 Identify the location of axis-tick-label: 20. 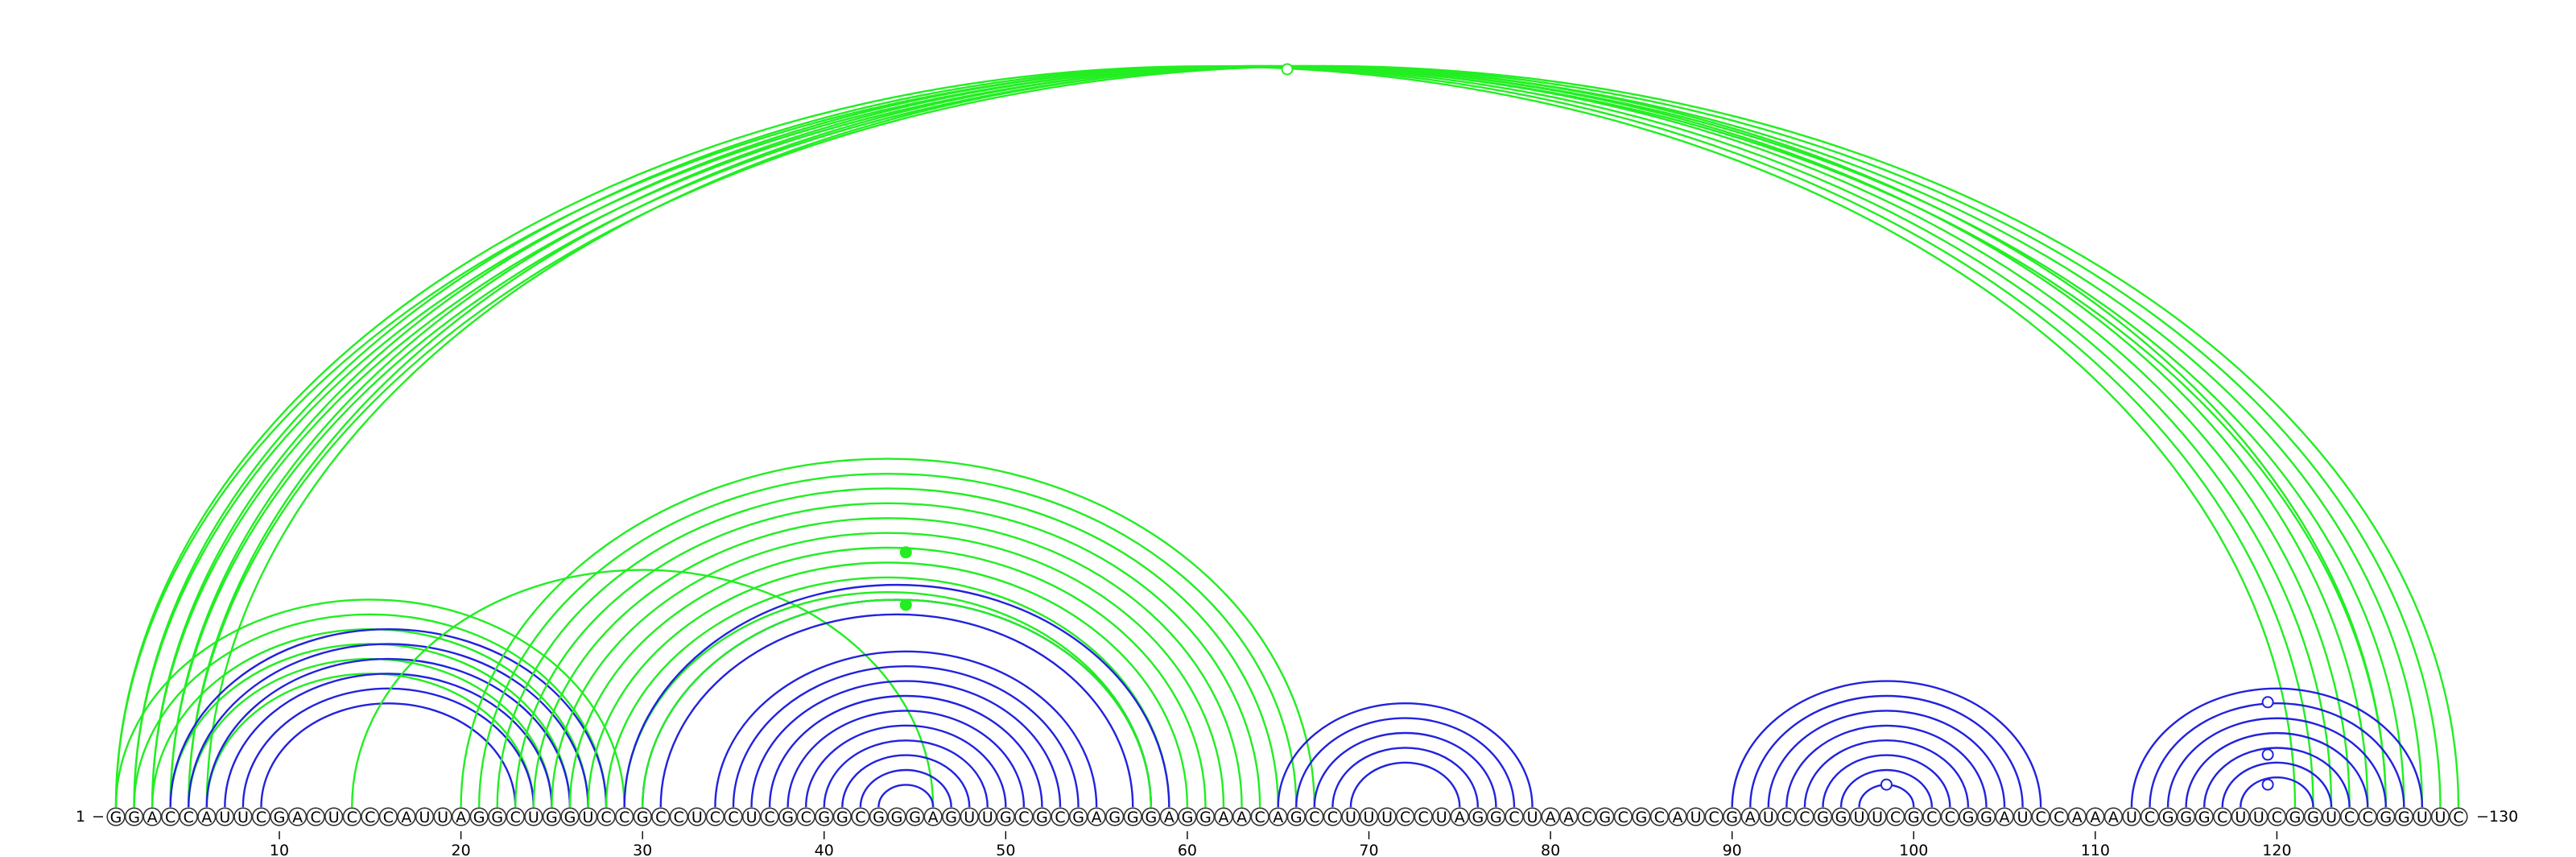
(462, 849).